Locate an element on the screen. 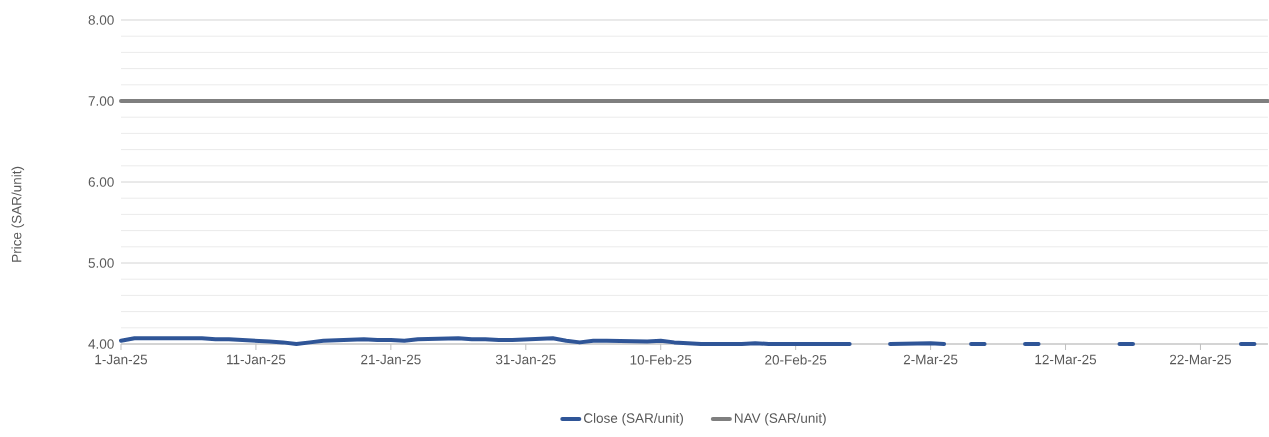 The height and width of the screenshot is (437, 1269). x-tick-label: 22-Mar-25 is located at coordinates (1201, 359).